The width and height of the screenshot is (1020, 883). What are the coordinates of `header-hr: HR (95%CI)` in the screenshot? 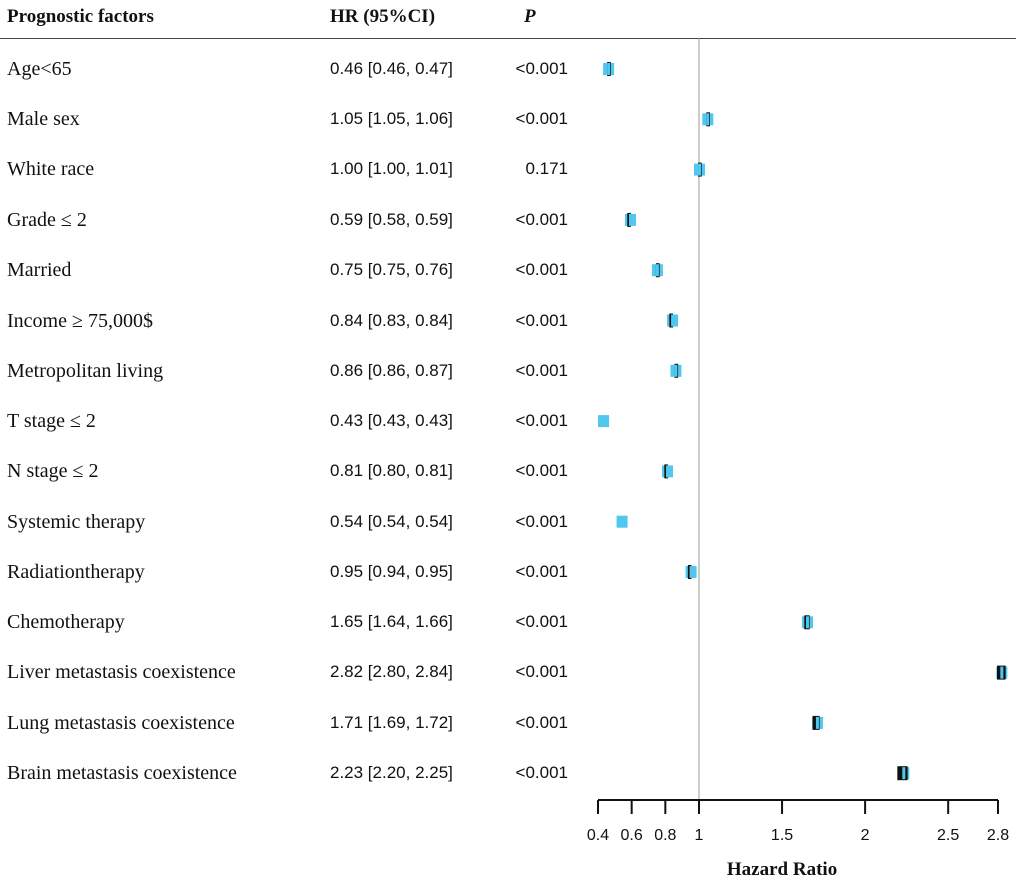 It's located at (383, 16).